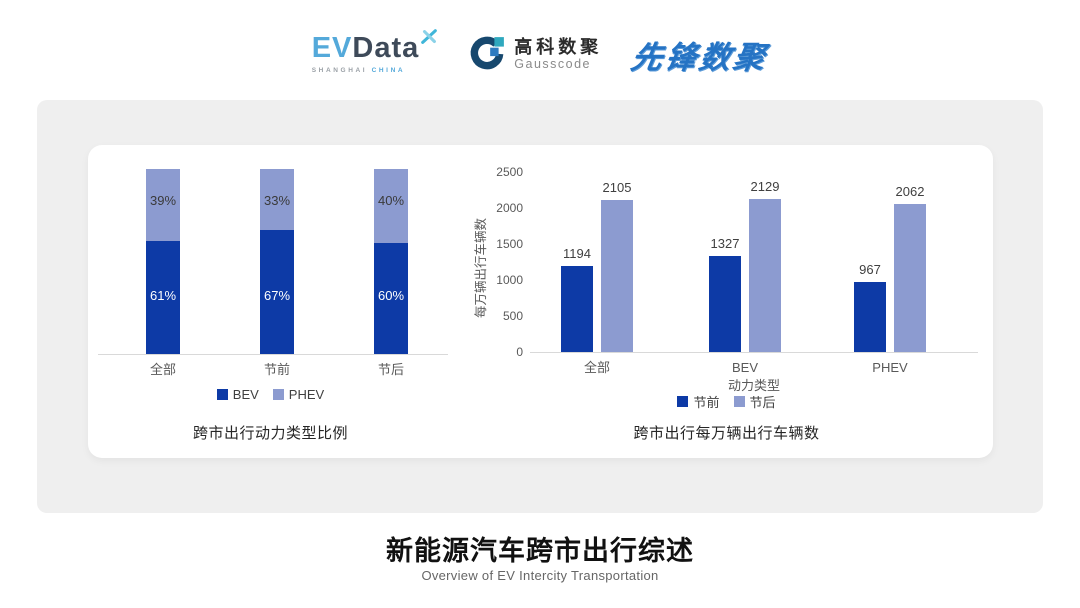 This screenshot has width=1080, height=608. Describe the element at coordinates (391, 200) in the screenshot. I see `phev-percent-label: 40%` at that location.